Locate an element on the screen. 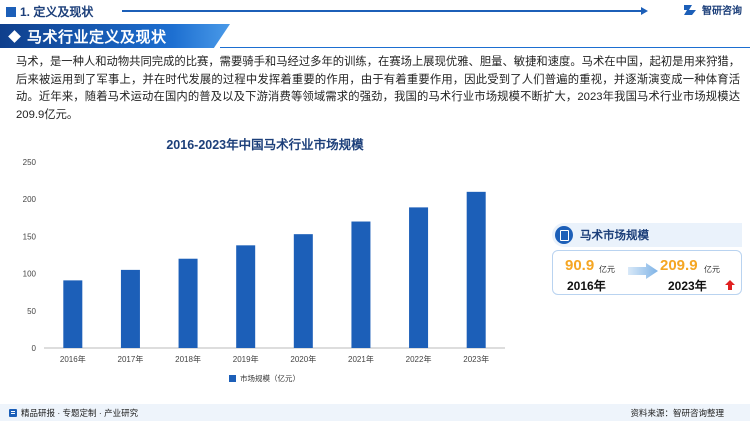 This screenshot has height=421, width=750. stat-card-header: 马术市场规模 is located at coordinates (647, 235).